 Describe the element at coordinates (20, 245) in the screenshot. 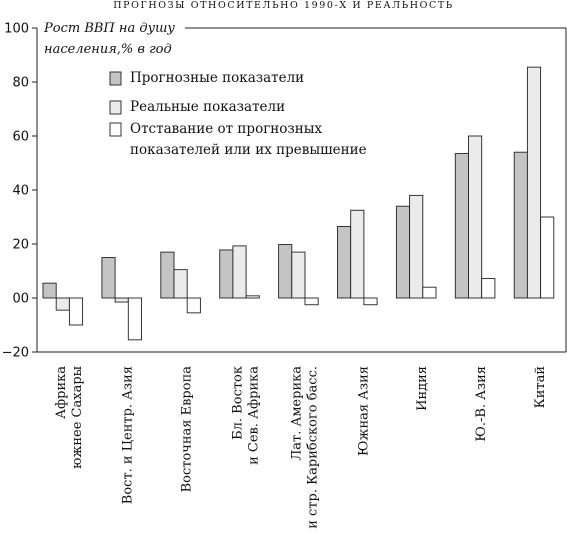

I see `y-tick-label: 20` at that location.